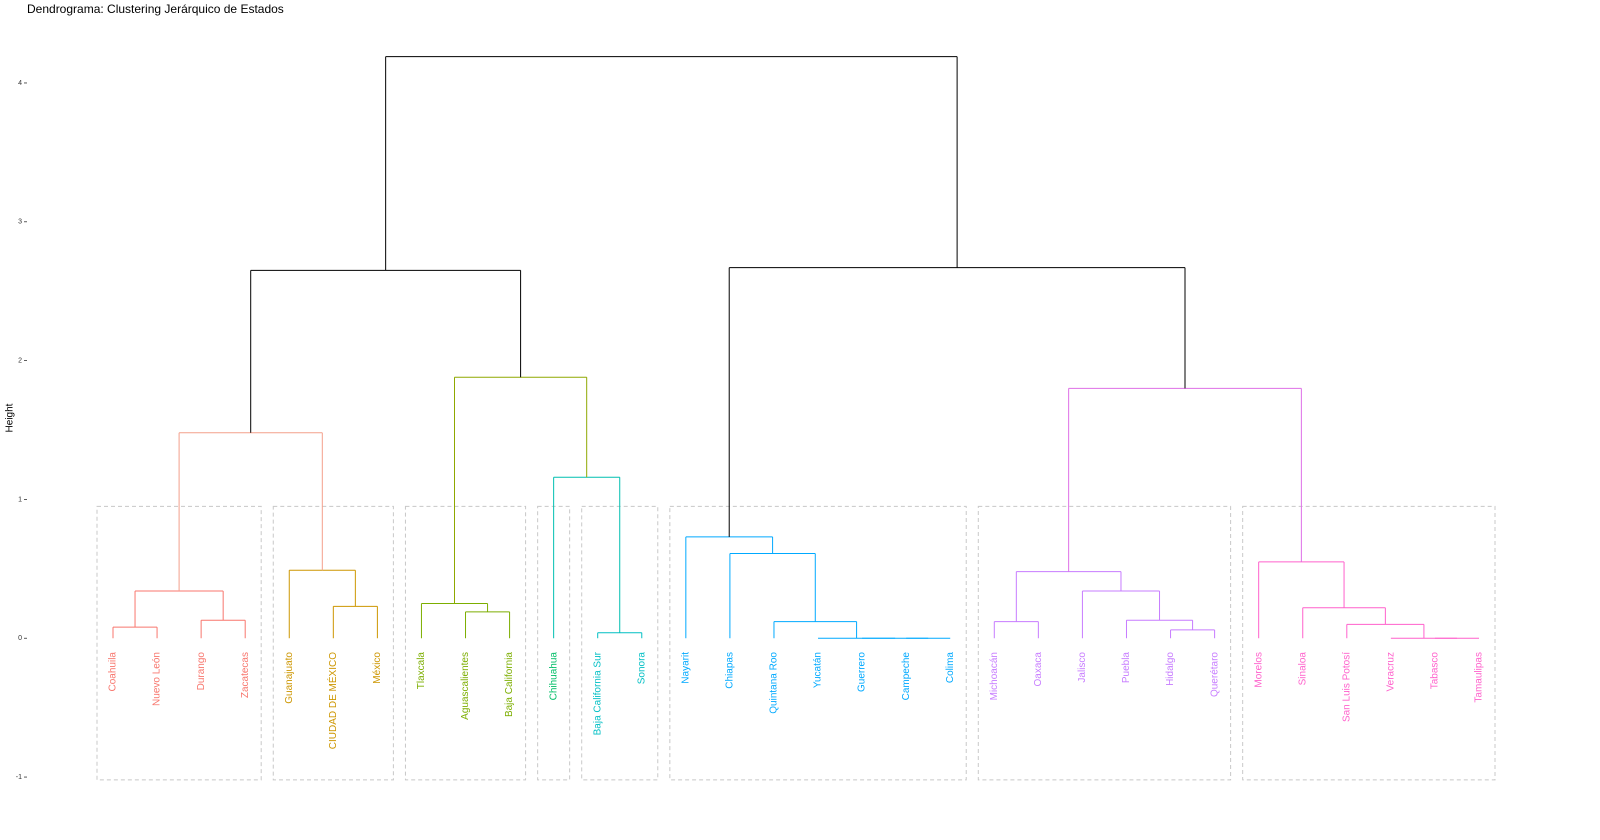  Describe the element at coordinates (553, 676) in the screenshot. I see `leaf-label: Chihuahua` at that location.